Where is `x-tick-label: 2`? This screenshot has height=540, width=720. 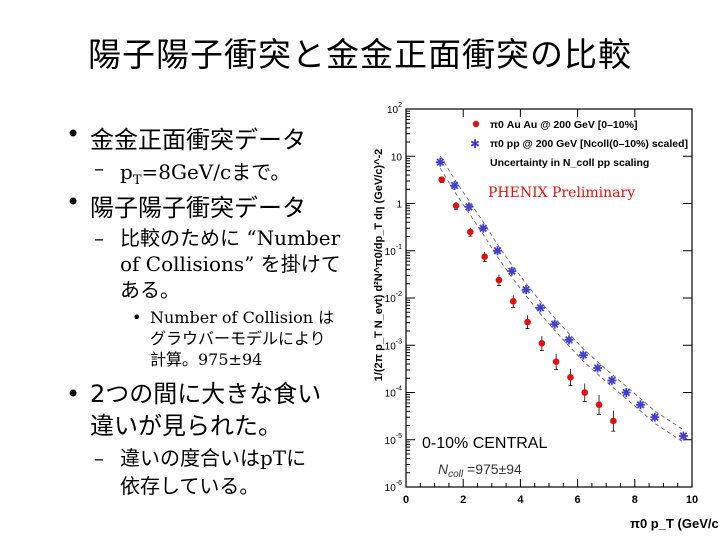 x-tick-label: 2 is located at coordinates (463, 500).